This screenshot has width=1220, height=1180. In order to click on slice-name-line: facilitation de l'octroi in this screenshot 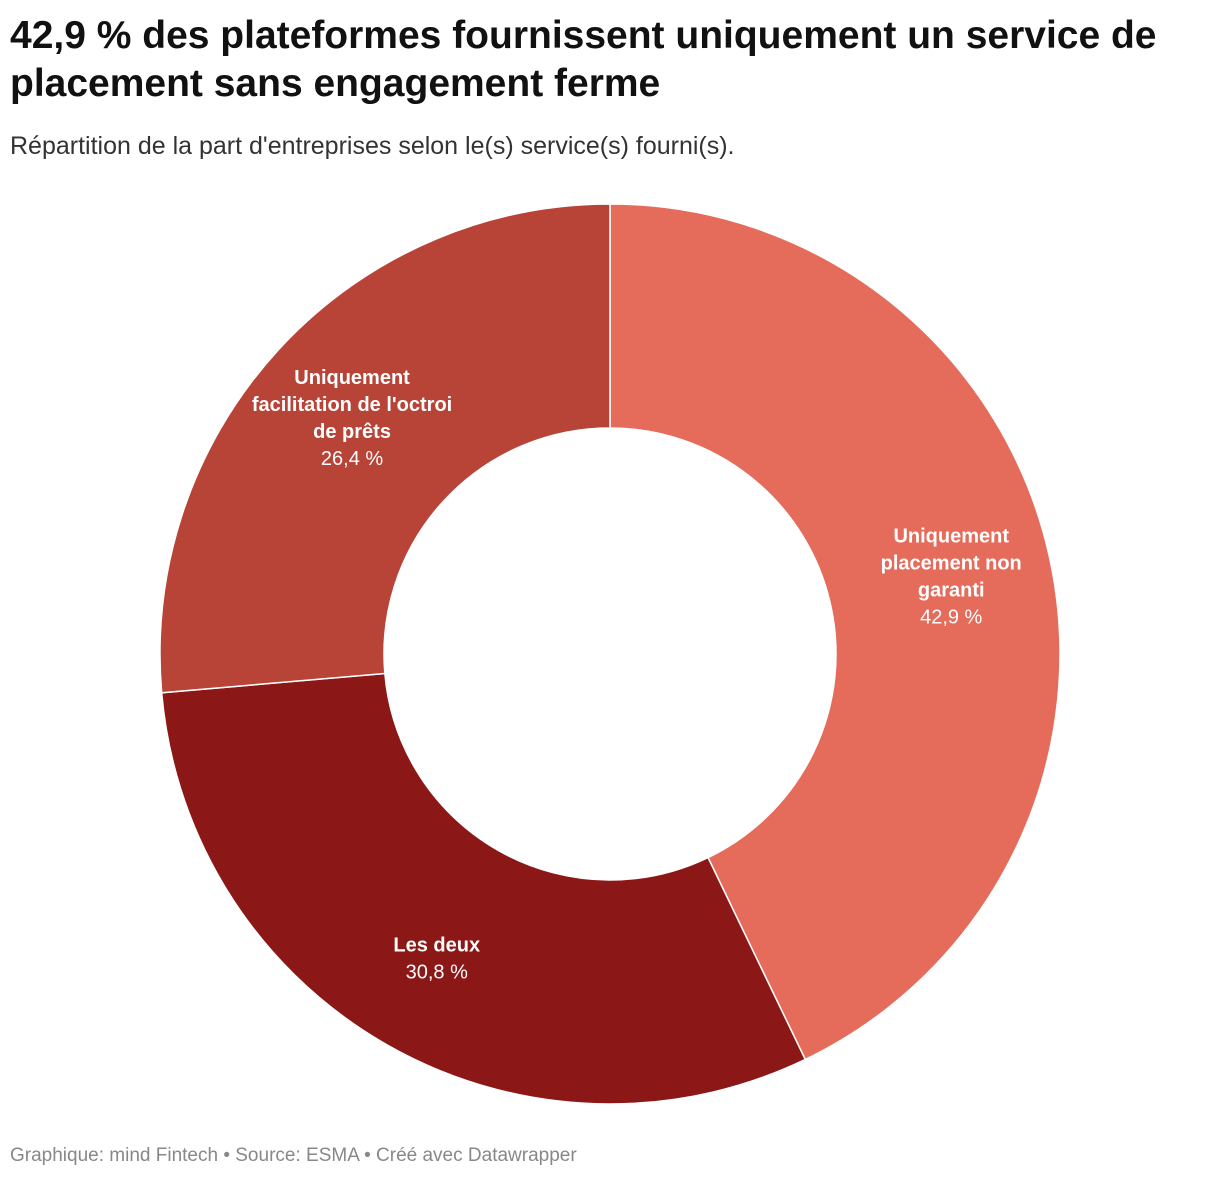, I will do `click(352, 405)`.